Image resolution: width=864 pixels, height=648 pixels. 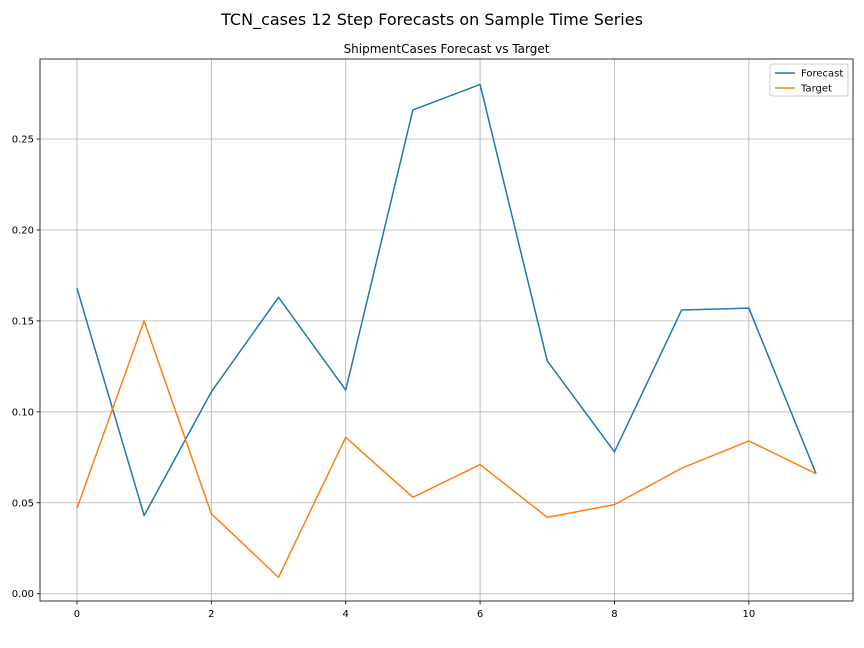 I want to click on y-axis: 0.00 0.05 0.10 0.15 0.20 0.25, so click(x=26, y=367).